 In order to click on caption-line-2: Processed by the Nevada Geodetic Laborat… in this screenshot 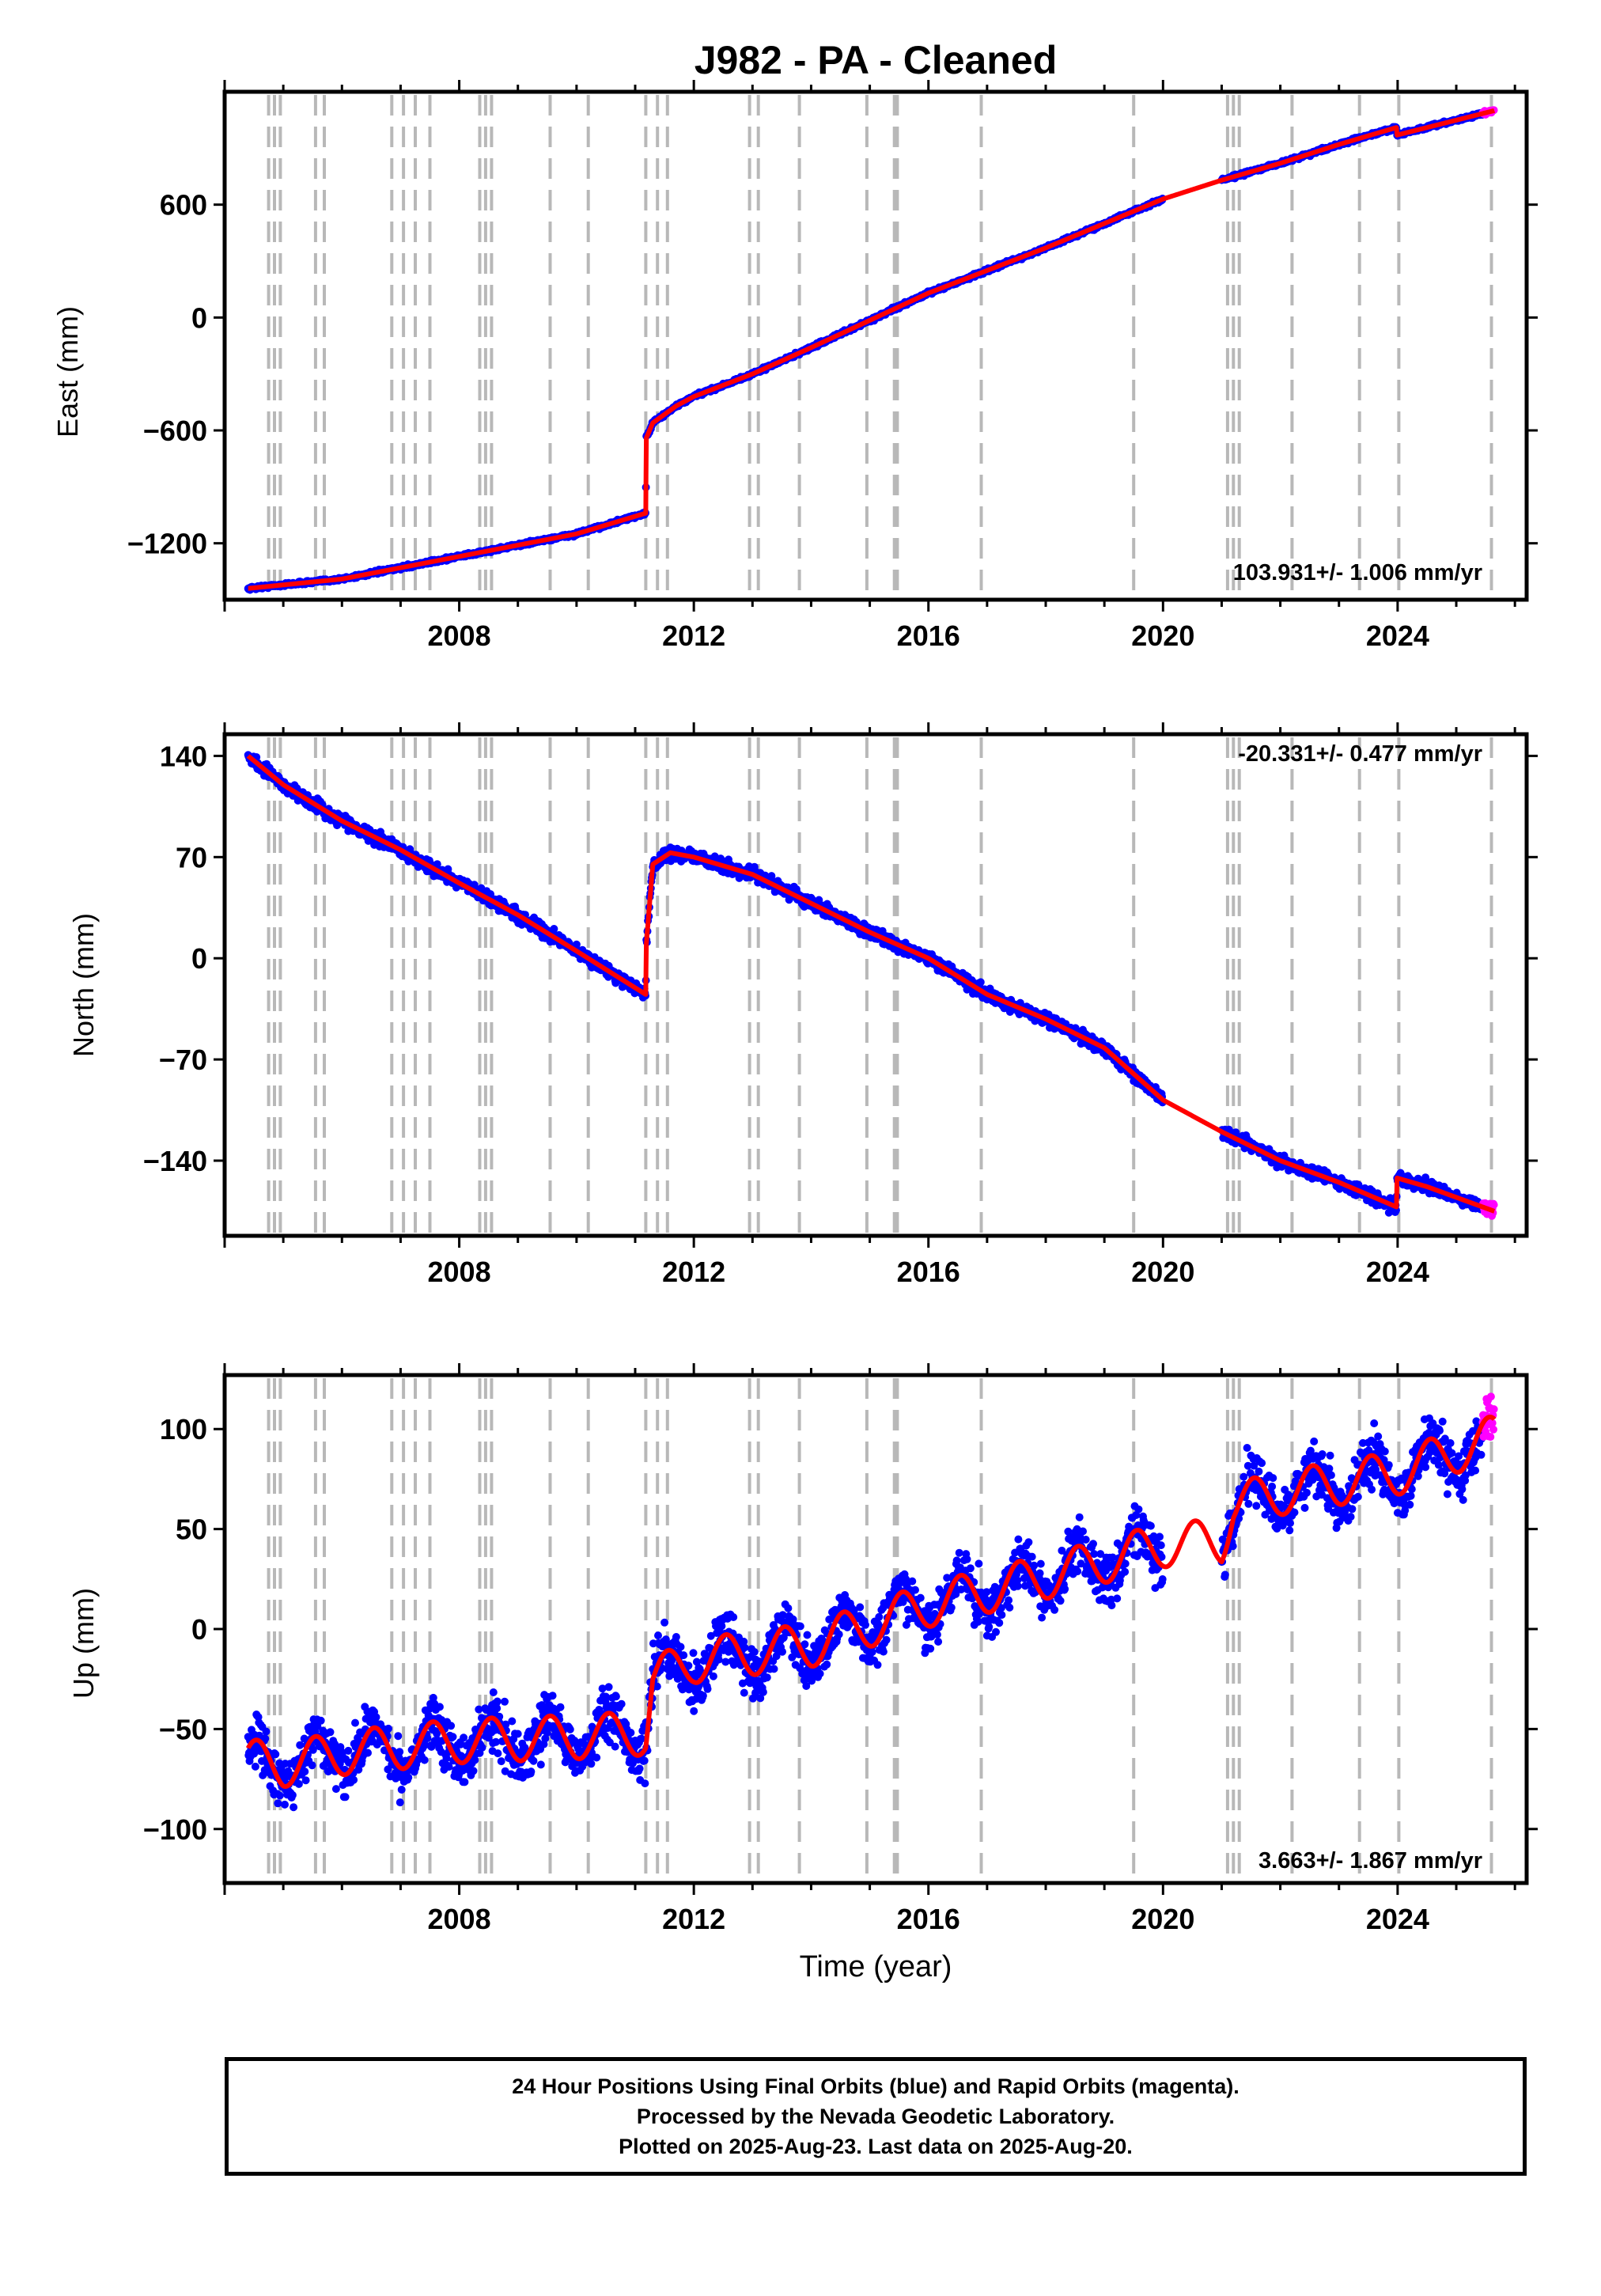, I will do `click(875, 2116)`.